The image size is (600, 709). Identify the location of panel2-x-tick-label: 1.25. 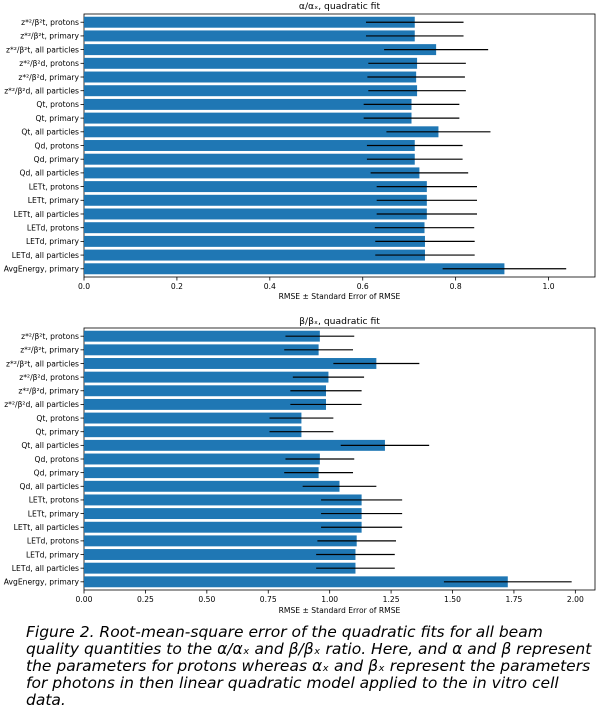
(391, 599).